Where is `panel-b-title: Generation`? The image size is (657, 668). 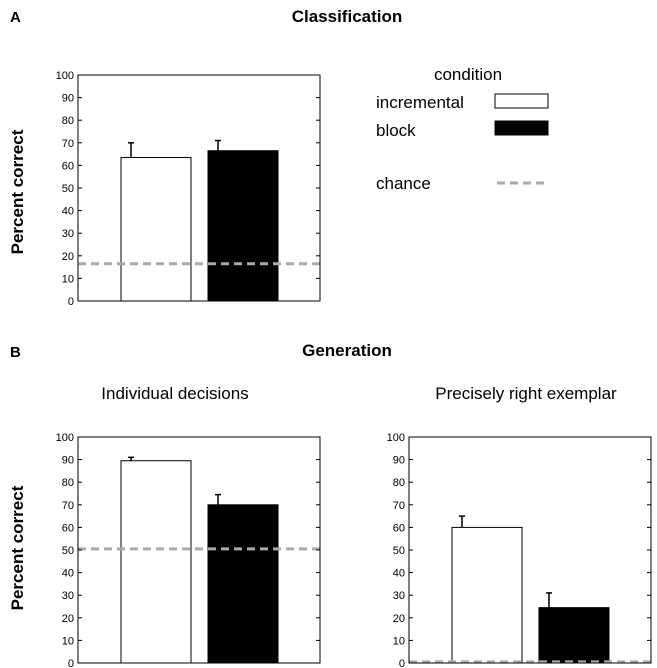 panel-b-title: Generation is located at coordinates (347, 350).